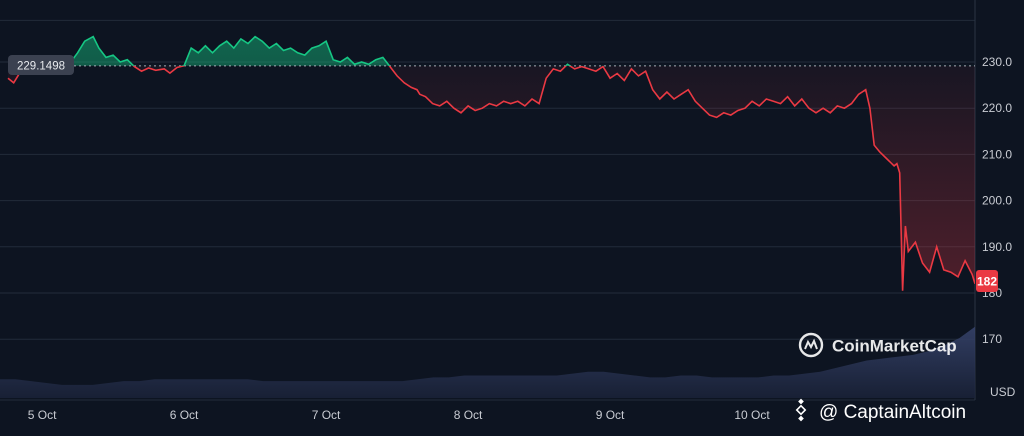 This screenshot has height=436, width=1024. I want to click on y-tick-label: 220.0, so click(997, 108).